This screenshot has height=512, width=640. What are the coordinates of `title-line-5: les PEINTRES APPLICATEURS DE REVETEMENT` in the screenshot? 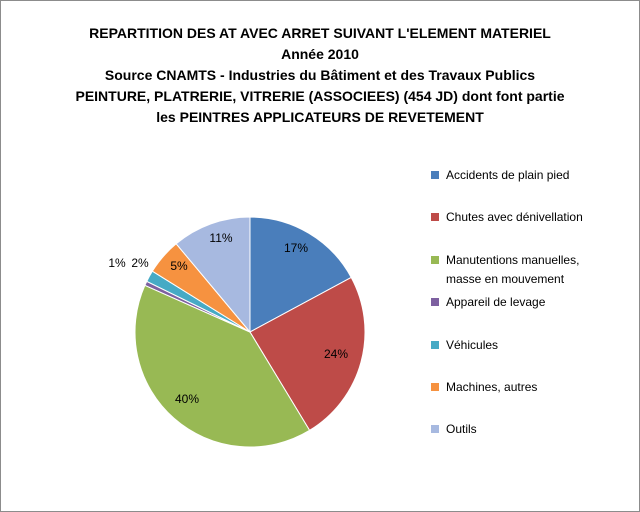 It's located at (320, 117).